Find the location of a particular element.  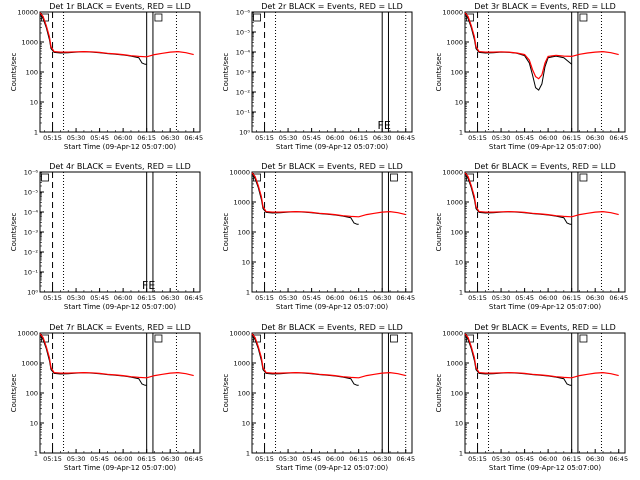

events-series-line is located at coordinates (93, 39).